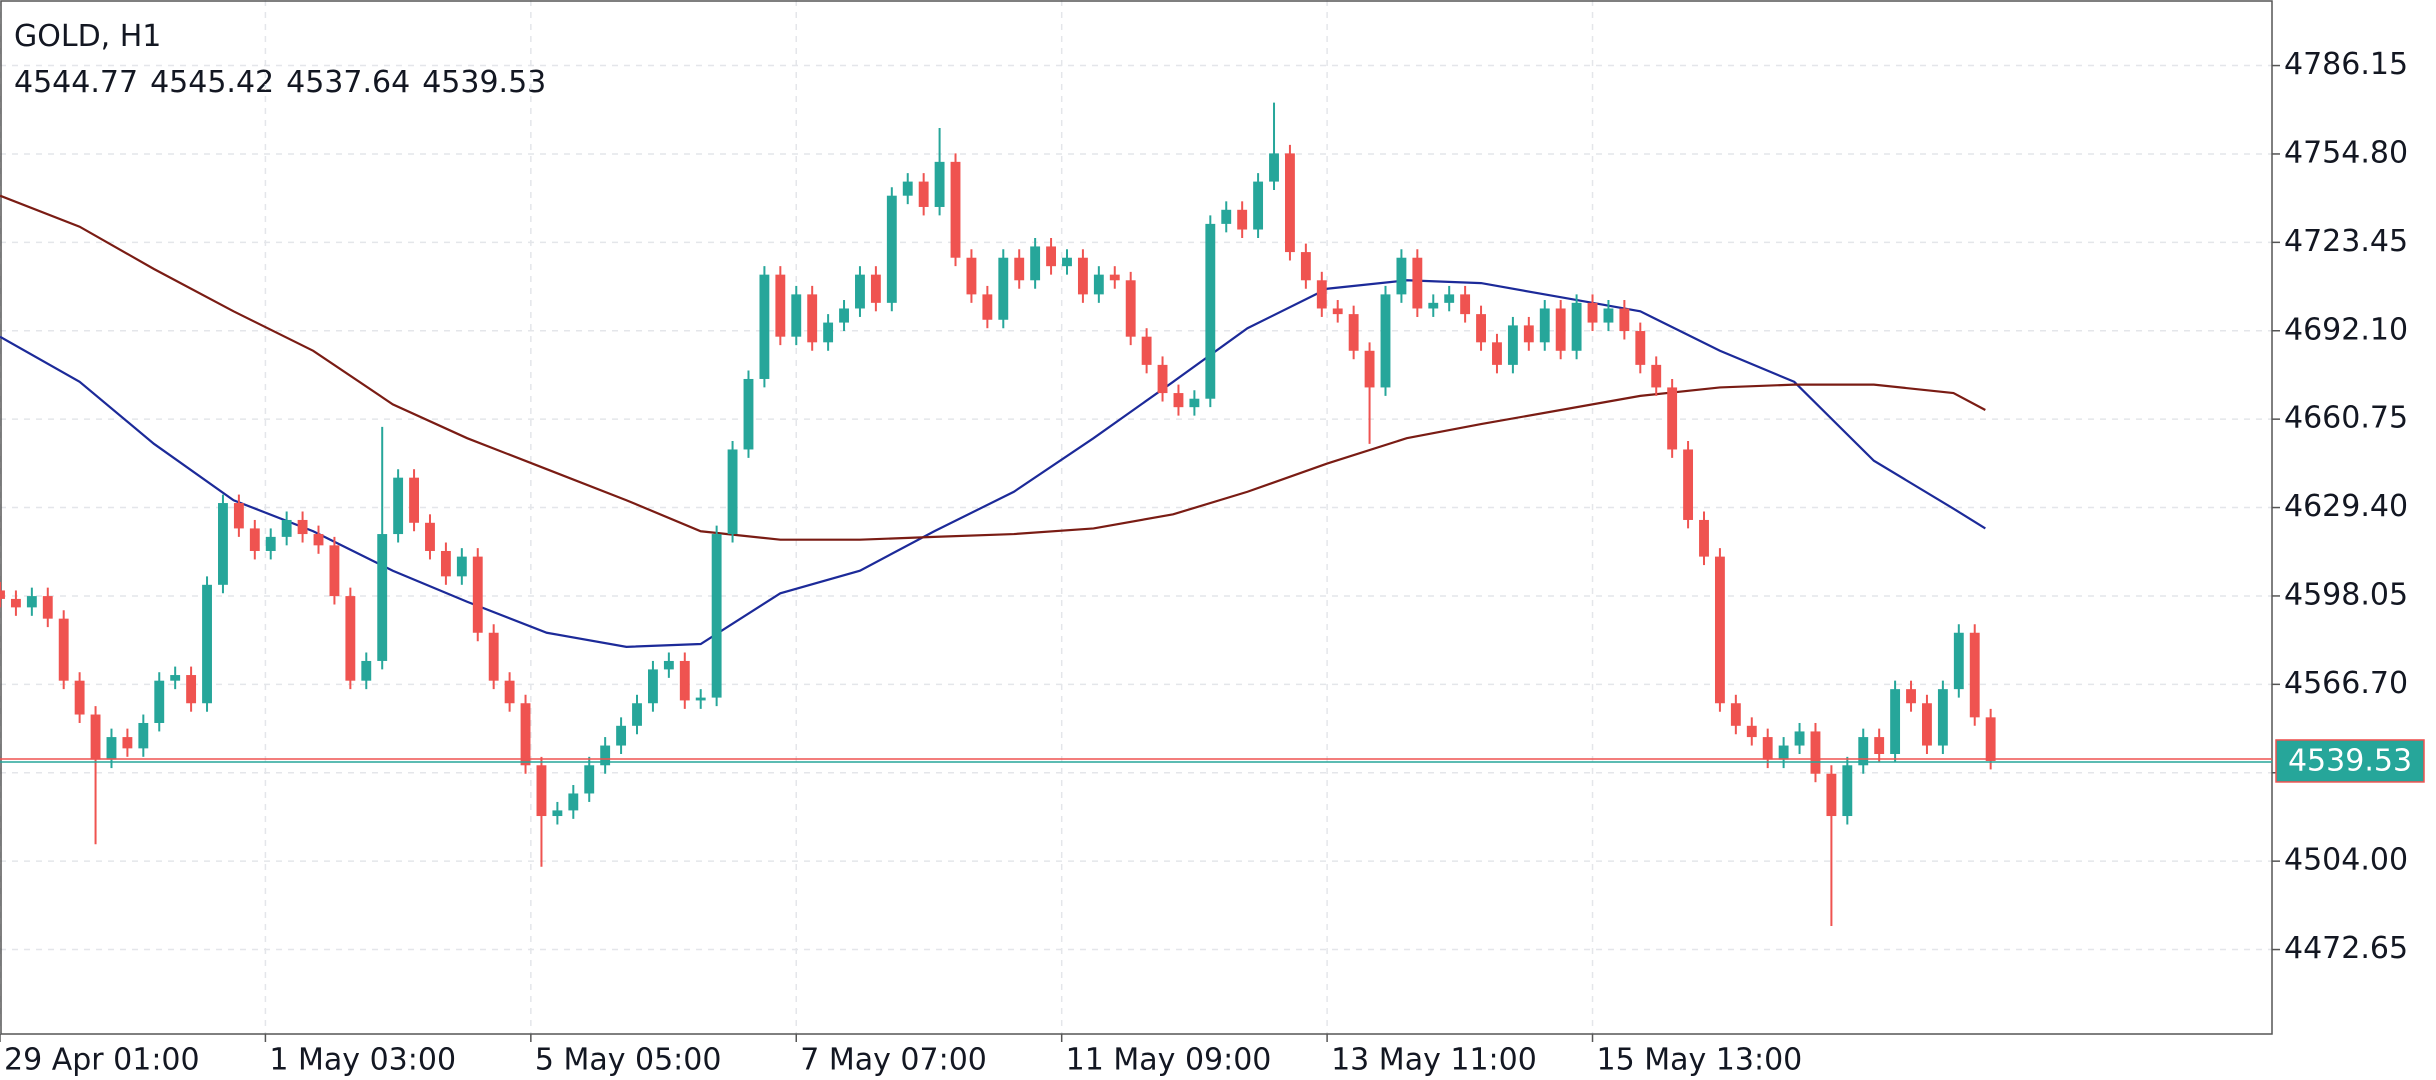 The width and height of the screenshot is (2436, 1080). I want to click on y-tick-label: 4786.15, so click(2346, 64).